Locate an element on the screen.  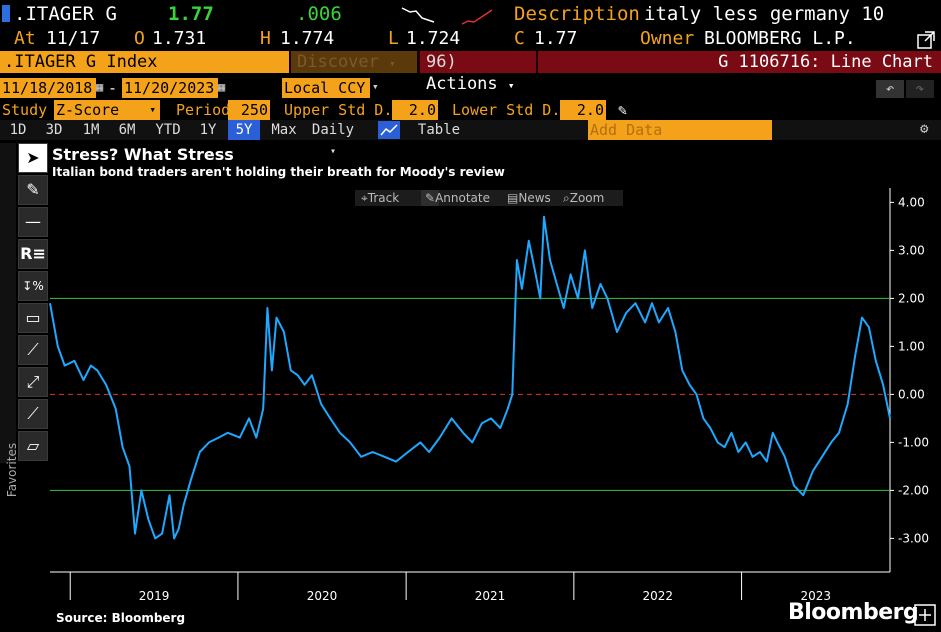
start-date-field: 11/18/2018 is located at coordinates (48, 88).